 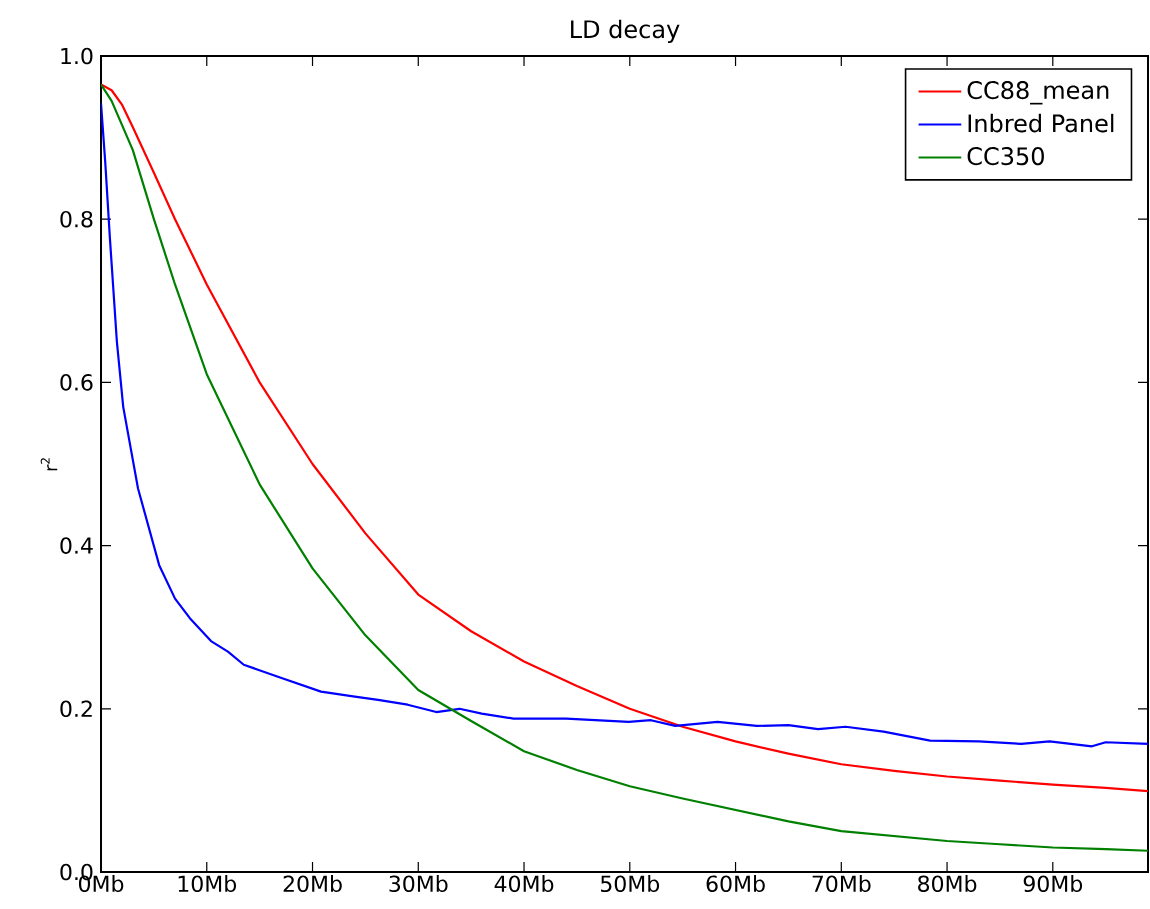 What do you see at coordinates (735, 884) in the screenshot?
I see `x-tick-label: 60Mb` at bounding box center [735, 884].